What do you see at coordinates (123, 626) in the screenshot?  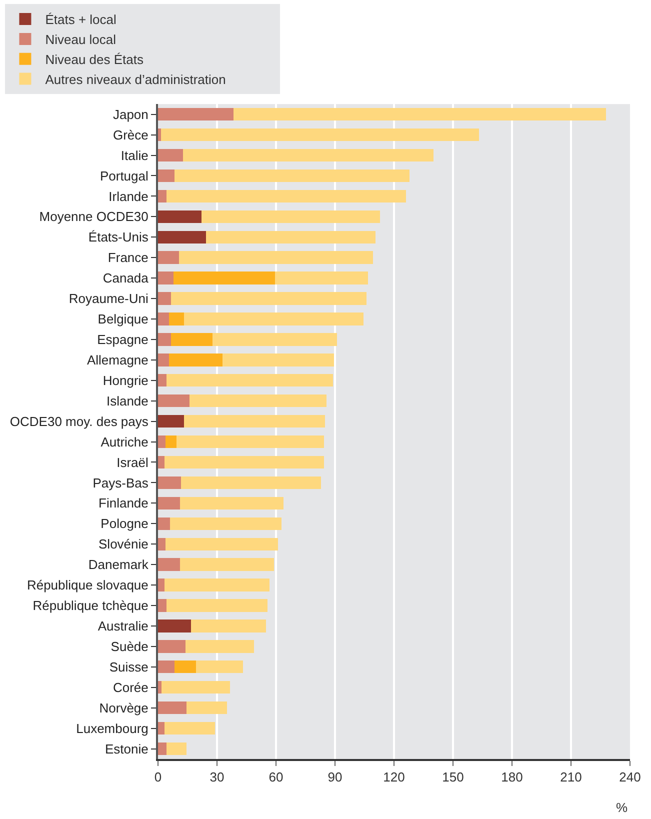 I see `y-tick-label: Australie` at bounding box center [123, 626].